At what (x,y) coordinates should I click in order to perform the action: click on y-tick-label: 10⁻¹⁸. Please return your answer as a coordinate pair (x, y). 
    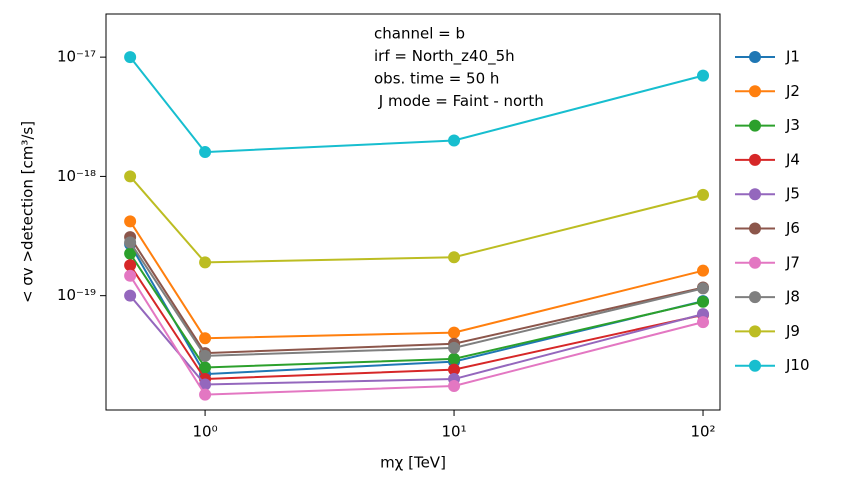
    Looking at the image, I should click on (76, 176).